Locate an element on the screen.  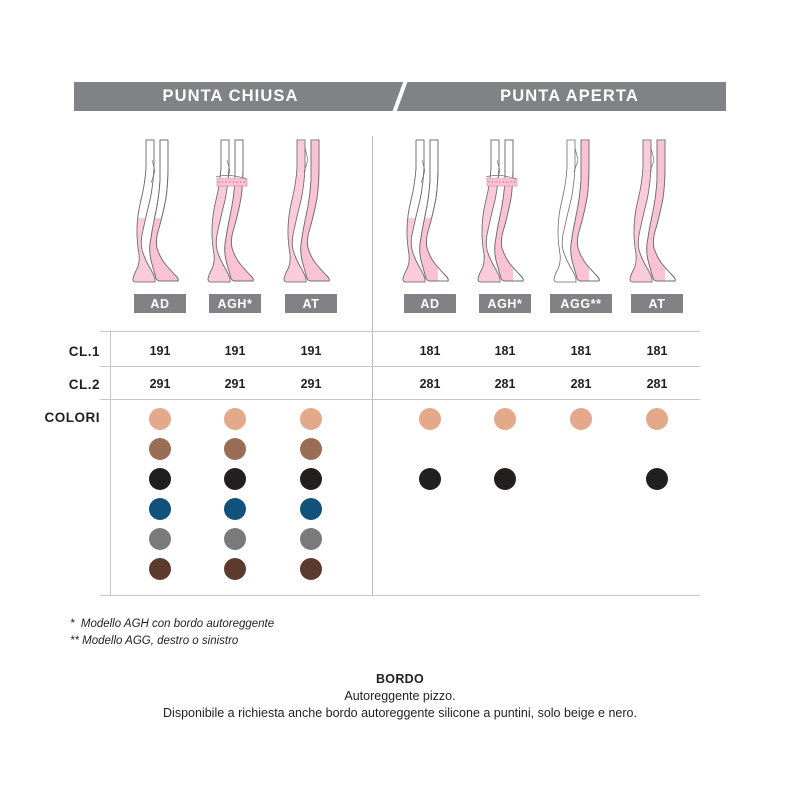
product-figure-row is located at coordinates (400, 211).